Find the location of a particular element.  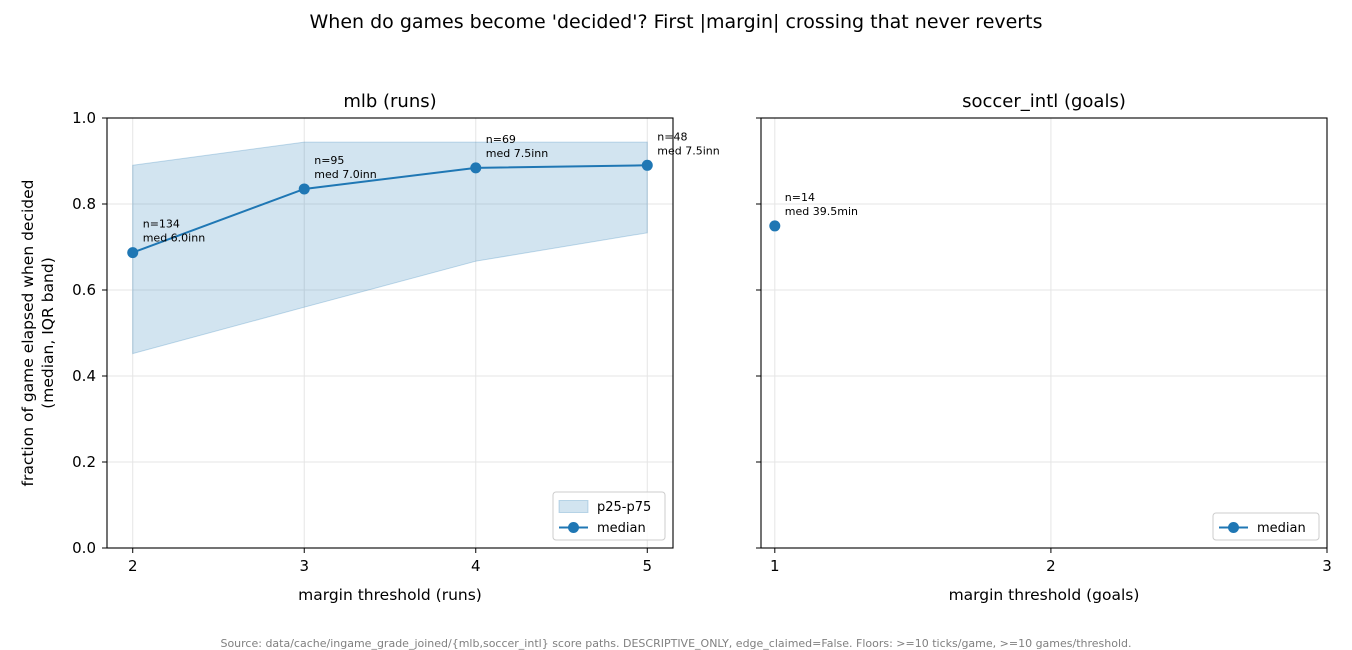

y-axis-label: fraction of game elapsed when decided is located at coordinates (28, 333).